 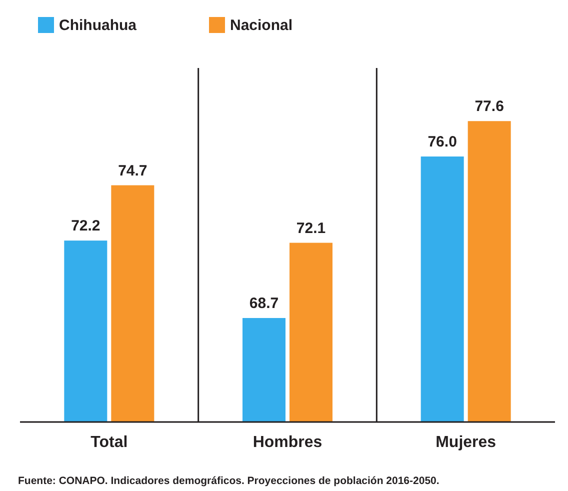 I want to click on data-label: 76.0, so click(x=442, y=142).